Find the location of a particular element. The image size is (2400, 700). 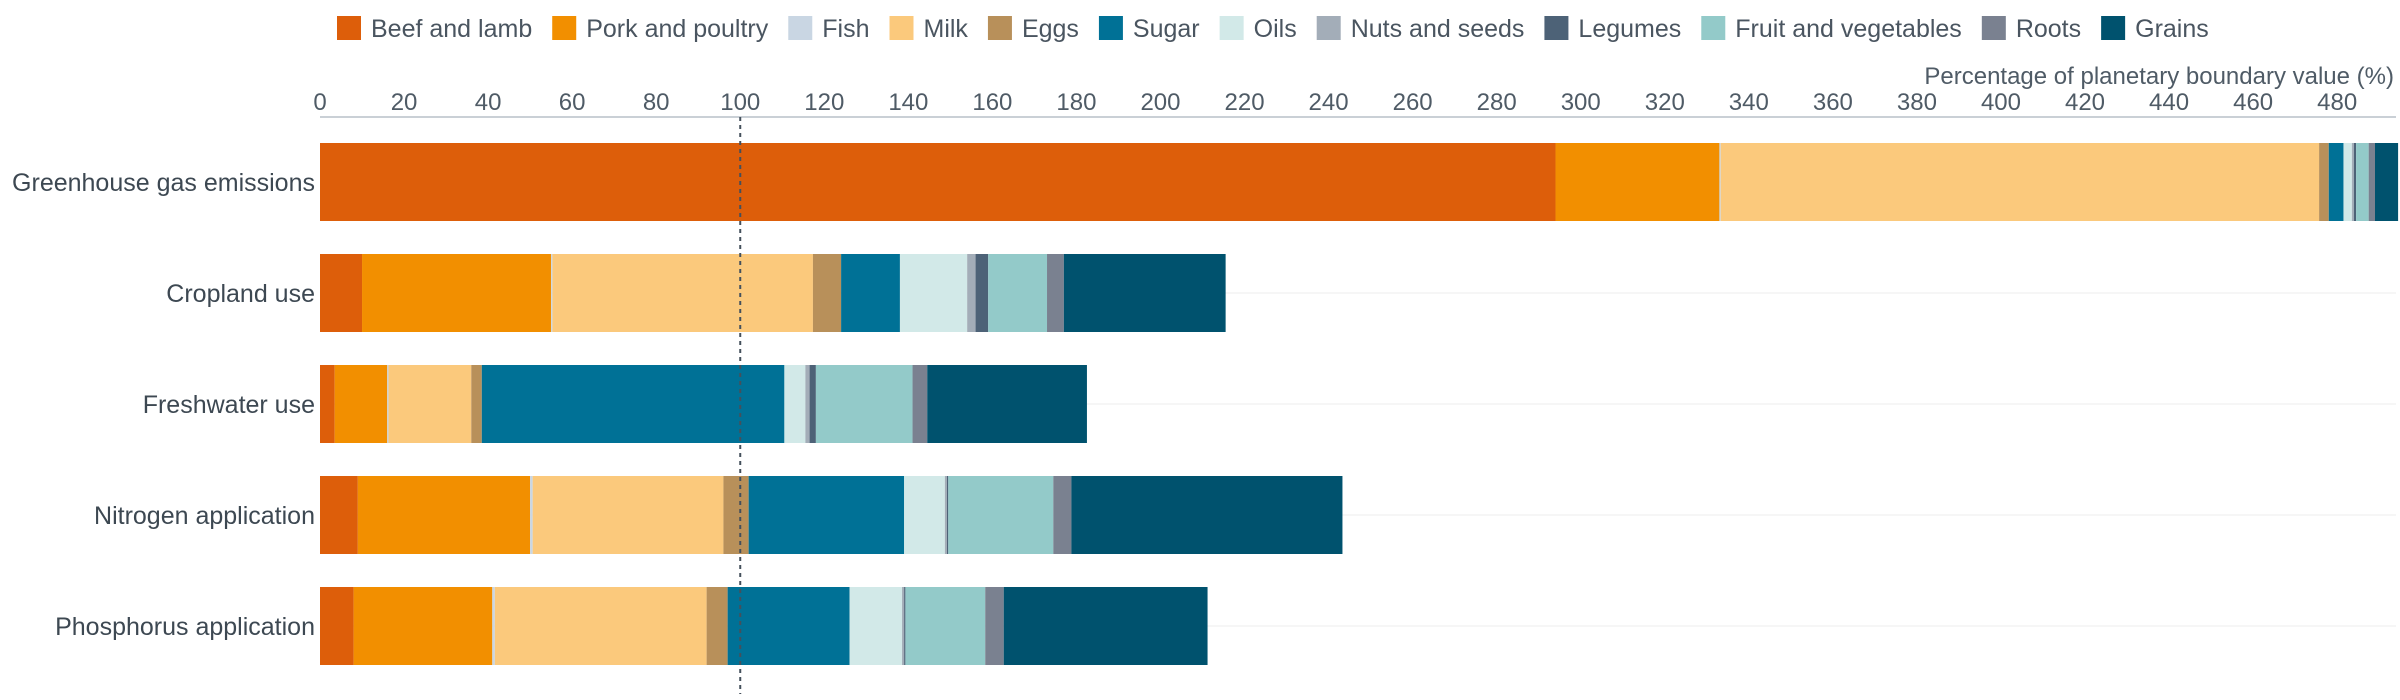

x-tick-label-14: 280 is located at coordinates (1497, 102).